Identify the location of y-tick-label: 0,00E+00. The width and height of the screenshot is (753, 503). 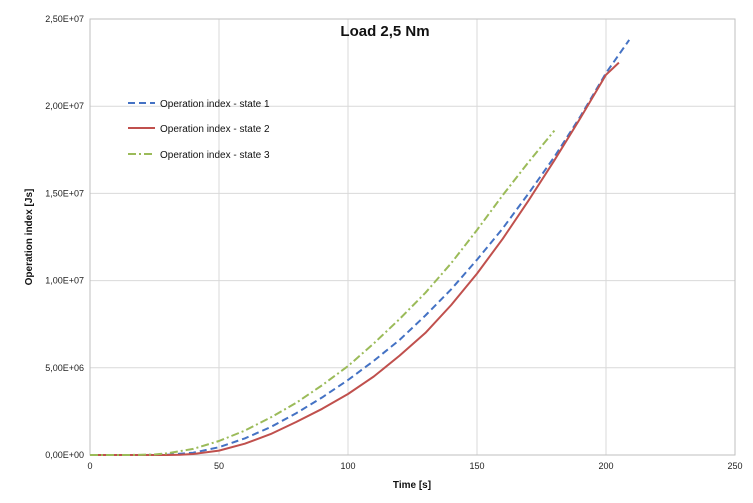
(64, 455).